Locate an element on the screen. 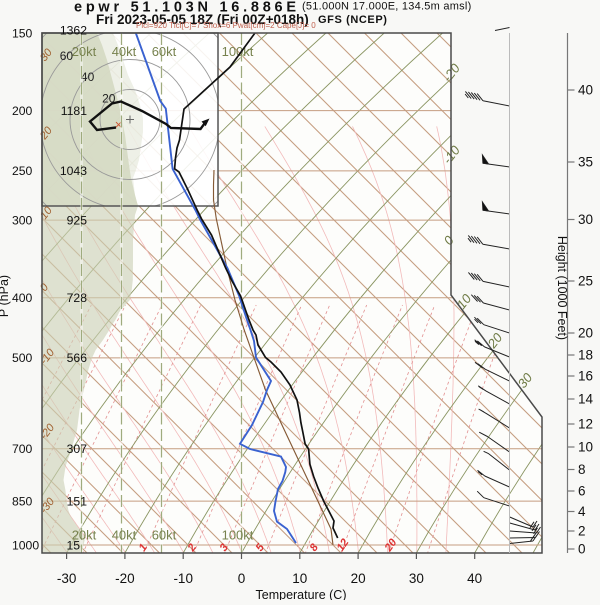  svg-text: 307 is located at coordinates (77, 449).